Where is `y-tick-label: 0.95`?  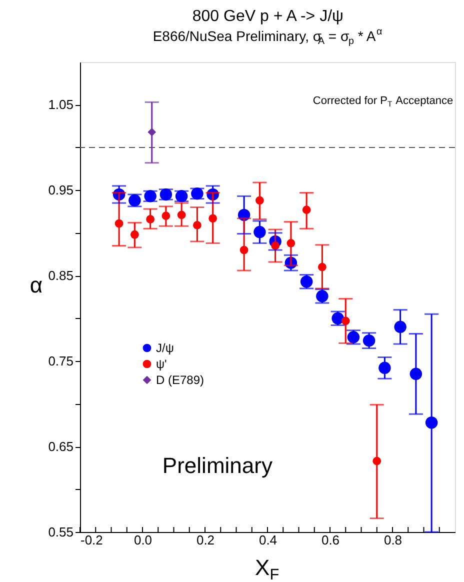
y-tick-label: 0.95 is located at coordinates (61, 190).